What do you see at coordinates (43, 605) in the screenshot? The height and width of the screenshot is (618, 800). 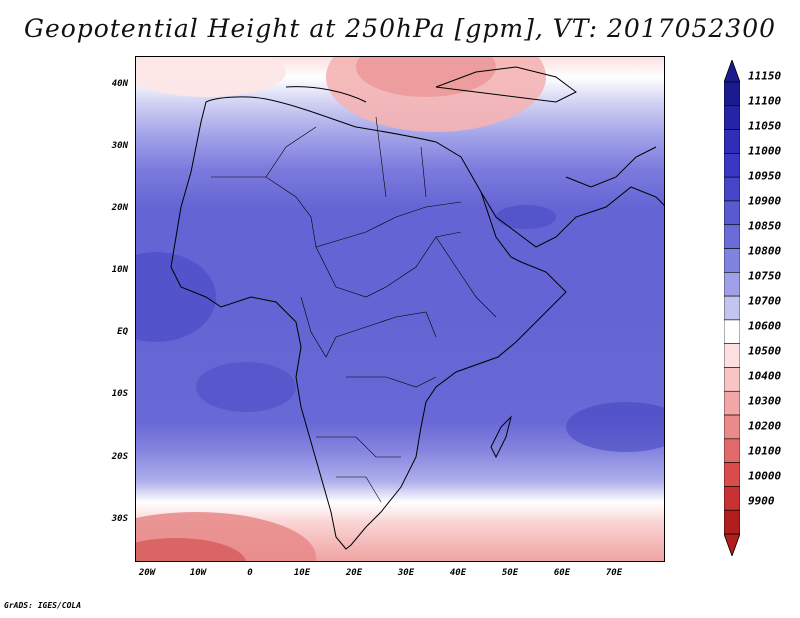 I see `credit-text: GrADS: IGES/COLA` at bounding box center [43, 605].